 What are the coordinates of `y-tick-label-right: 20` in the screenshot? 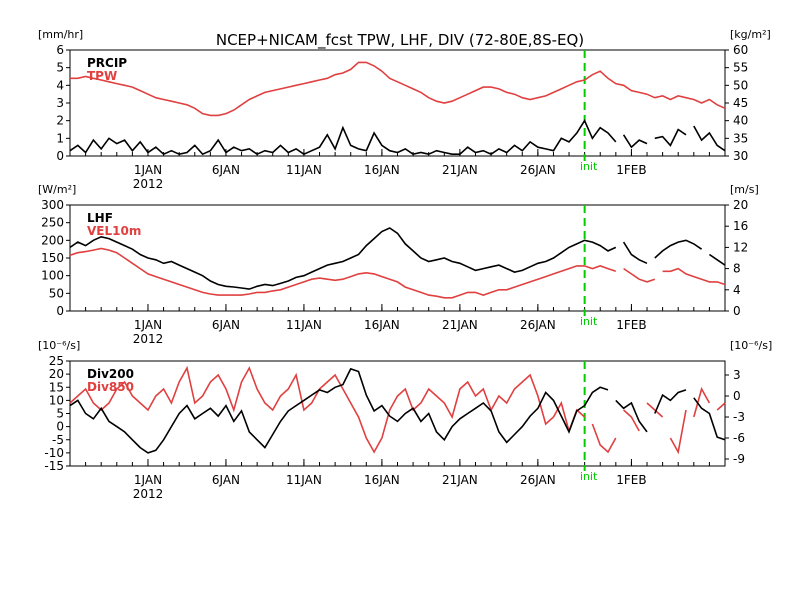 It's located at (740, 205).